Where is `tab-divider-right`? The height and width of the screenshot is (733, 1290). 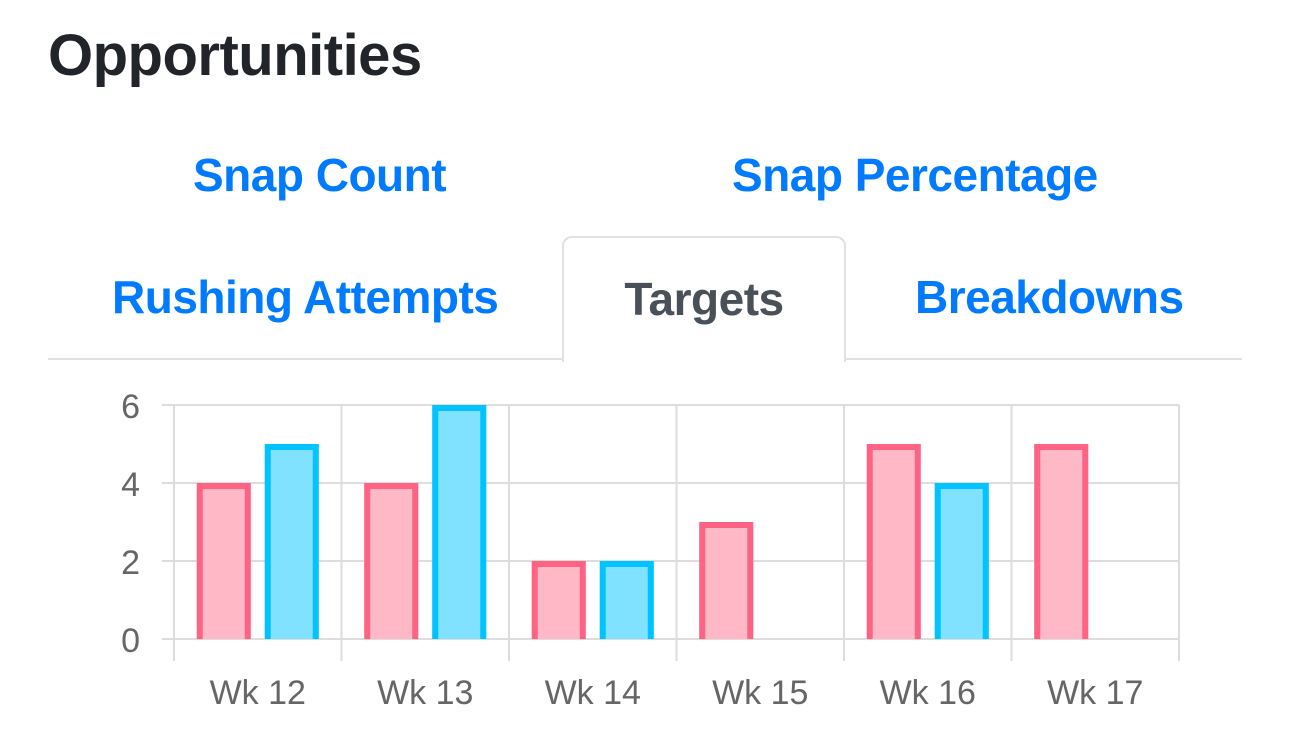
tab-divider-right is located at coordinates (1044, 359).